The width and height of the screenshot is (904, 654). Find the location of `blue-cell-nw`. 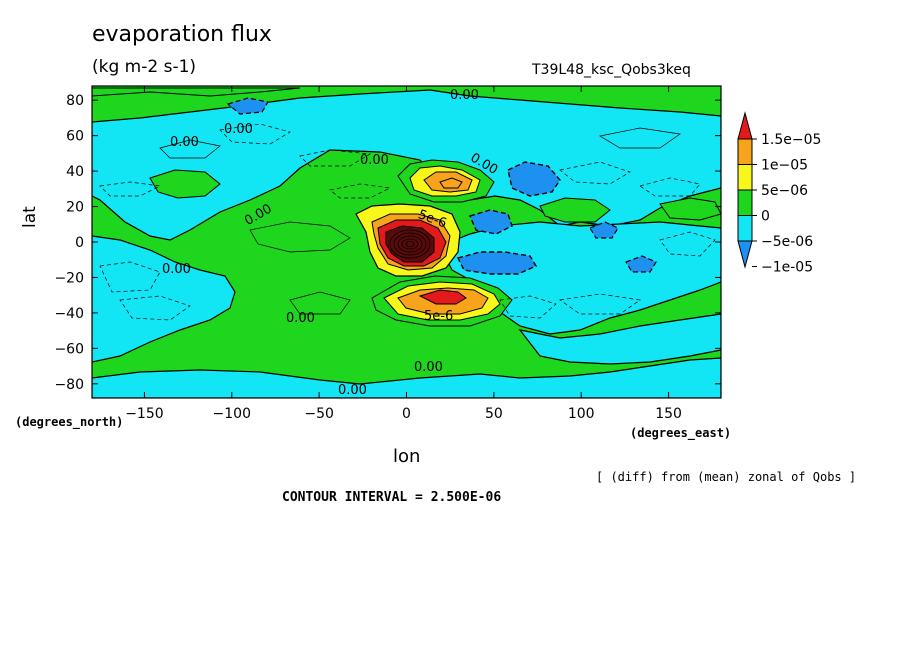

blue-cell-nw is located at coordinates (247, 106).